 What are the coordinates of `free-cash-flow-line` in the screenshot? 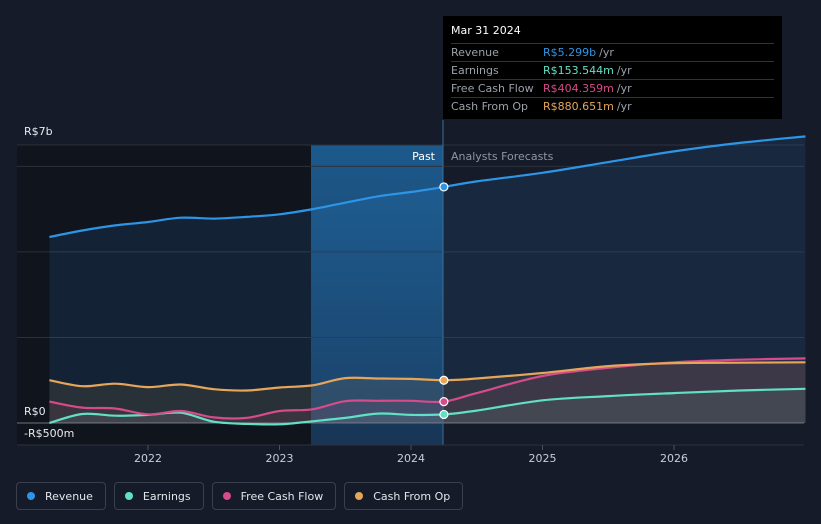 It's located at (427, 388).